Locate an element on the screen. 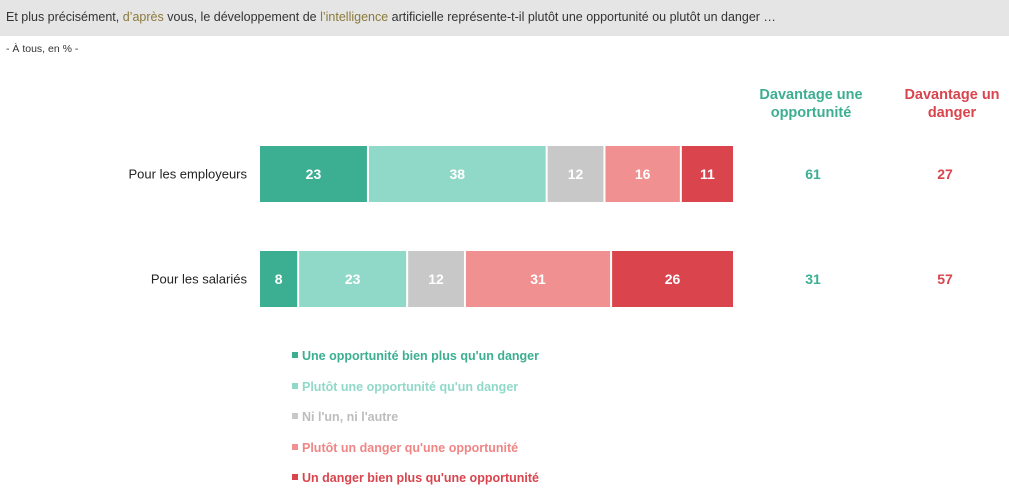  bar-value-label: 26 is located at coordinates (673, 279).